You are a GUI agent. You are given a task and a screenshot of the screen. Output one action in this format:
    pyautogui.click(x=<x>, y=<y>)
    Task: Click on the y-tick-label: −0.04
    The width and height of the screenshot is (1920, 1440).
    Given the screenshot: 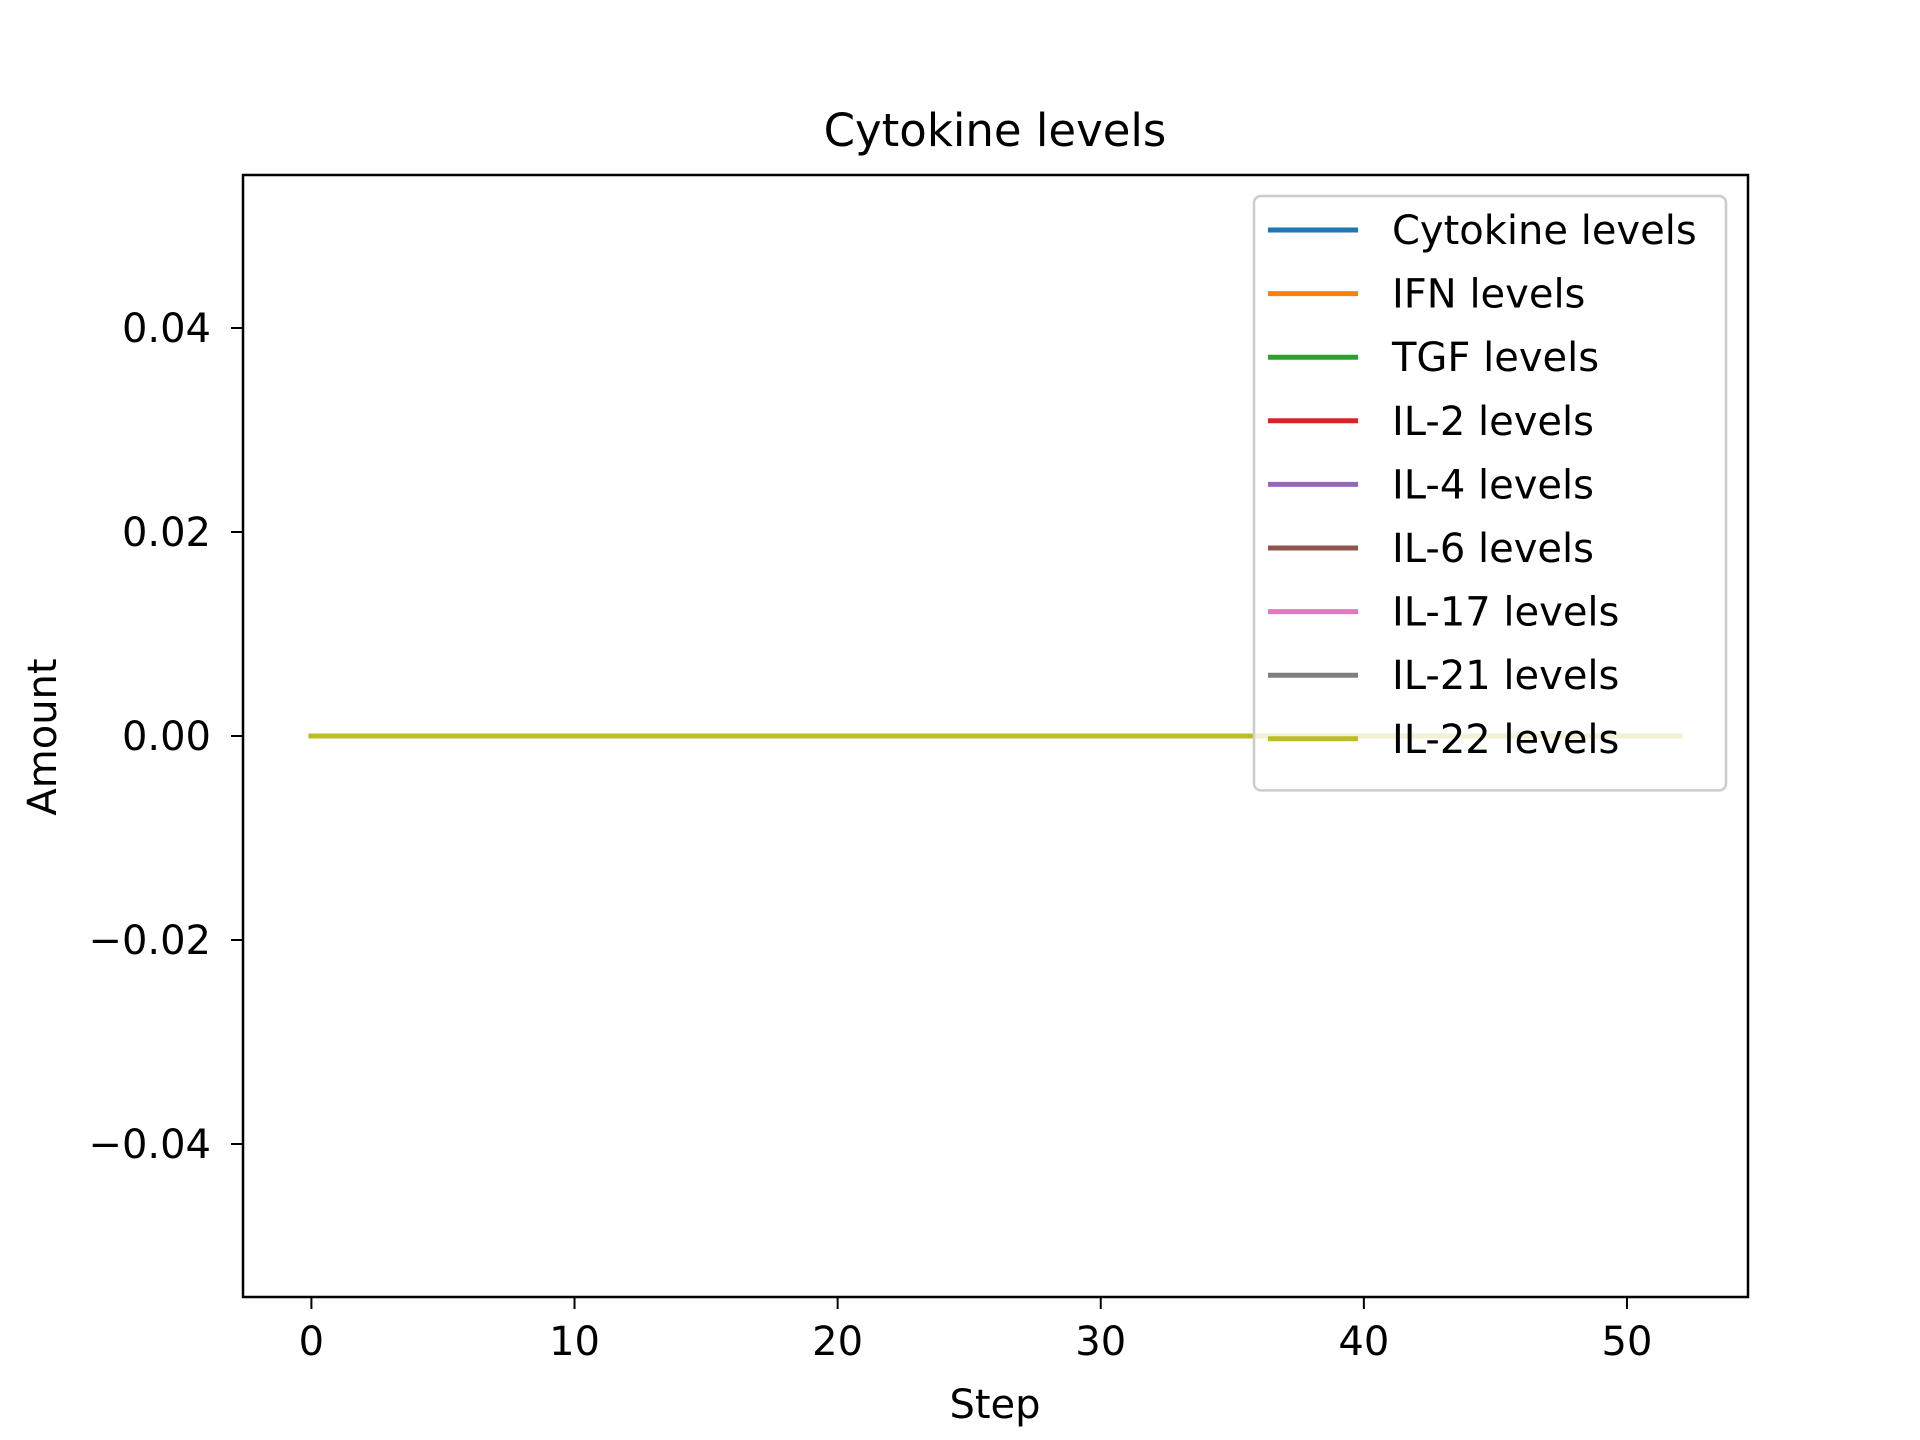 What is the action you would take?
    pyautogui.click(x=149, y=1145)
    